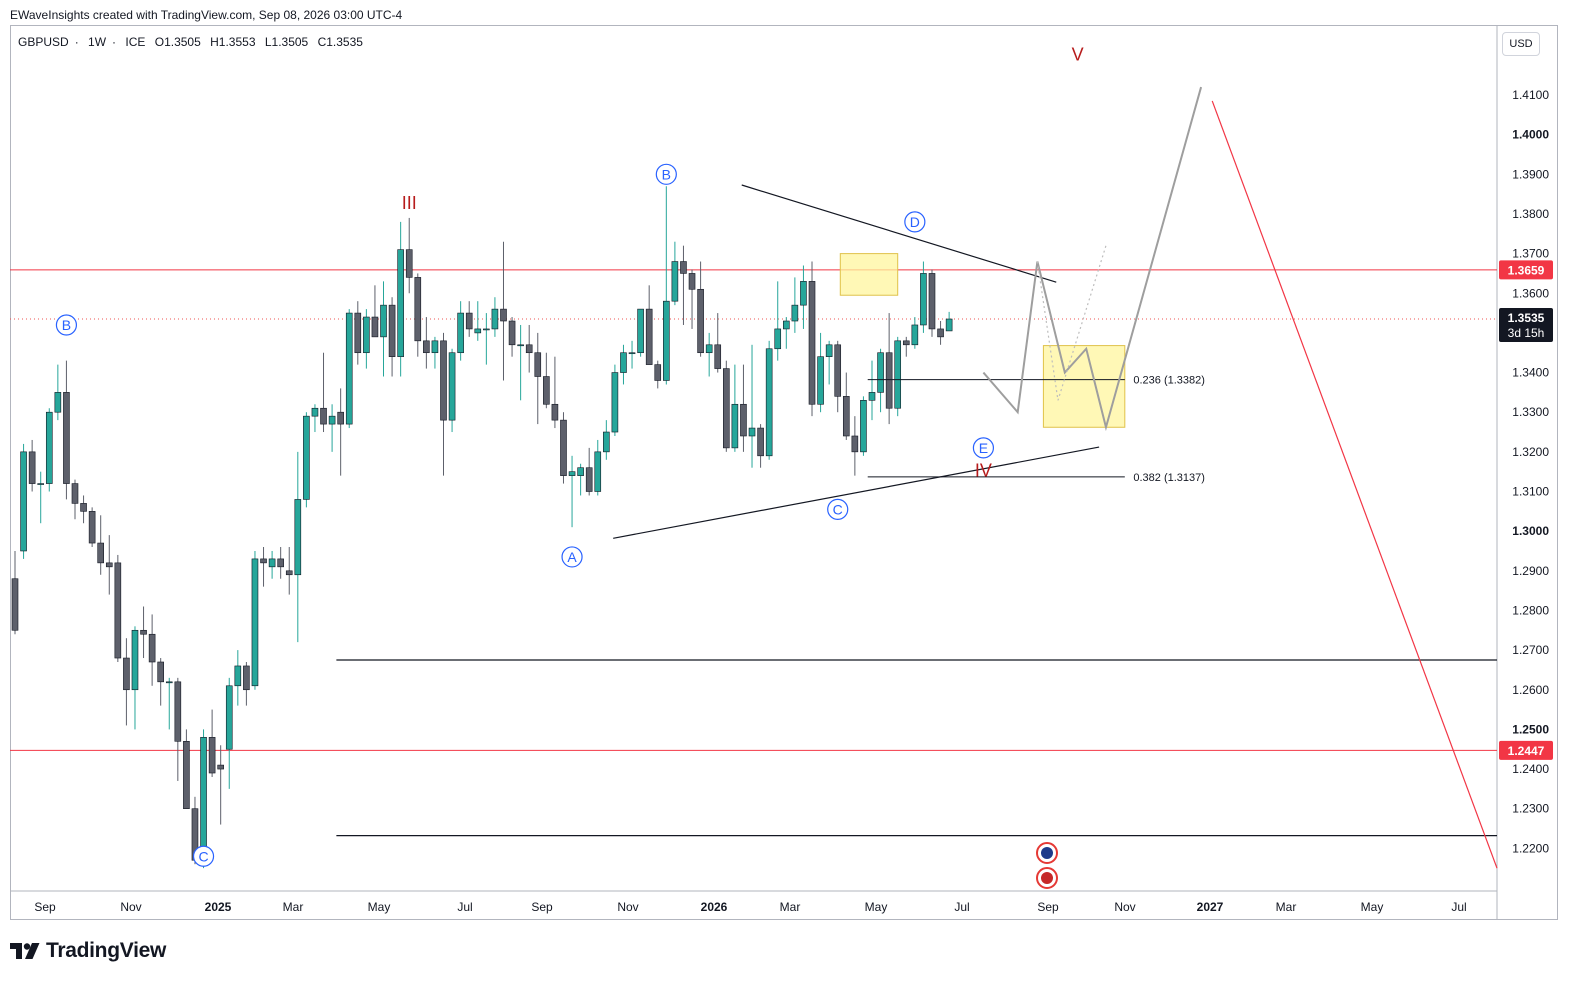  What do you see at coordinates (1530, 769) in the screenshot?
I see `price-tick-label: 1.2400` at bounding box center [1530, 769].